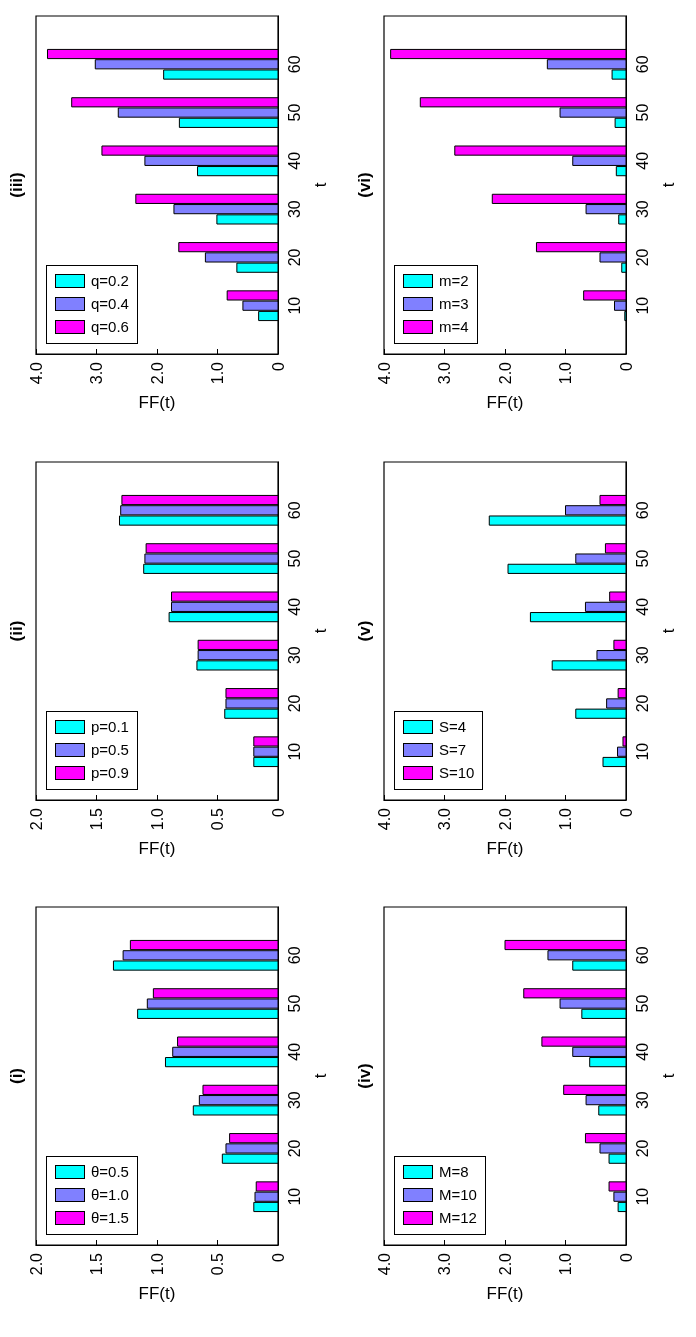  What do you see at coordinates (364, 1076) in the screenshot?
I see `text: (iv)` at bounding box center [364, 1076].